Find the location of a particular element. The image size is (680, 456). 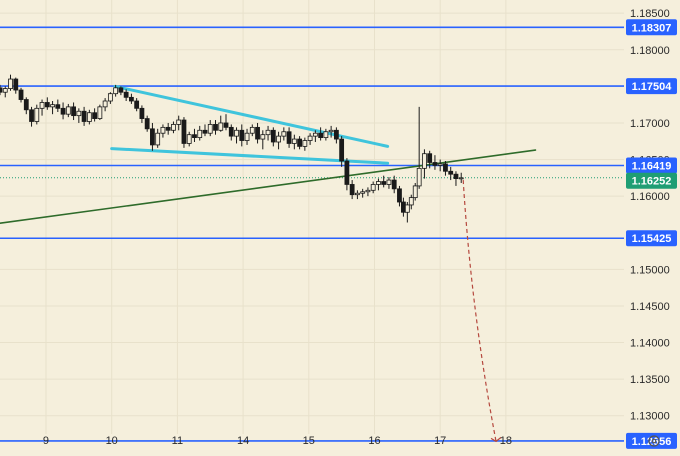

level-price-label: 1.16419 is located at coordinates (652, 166).